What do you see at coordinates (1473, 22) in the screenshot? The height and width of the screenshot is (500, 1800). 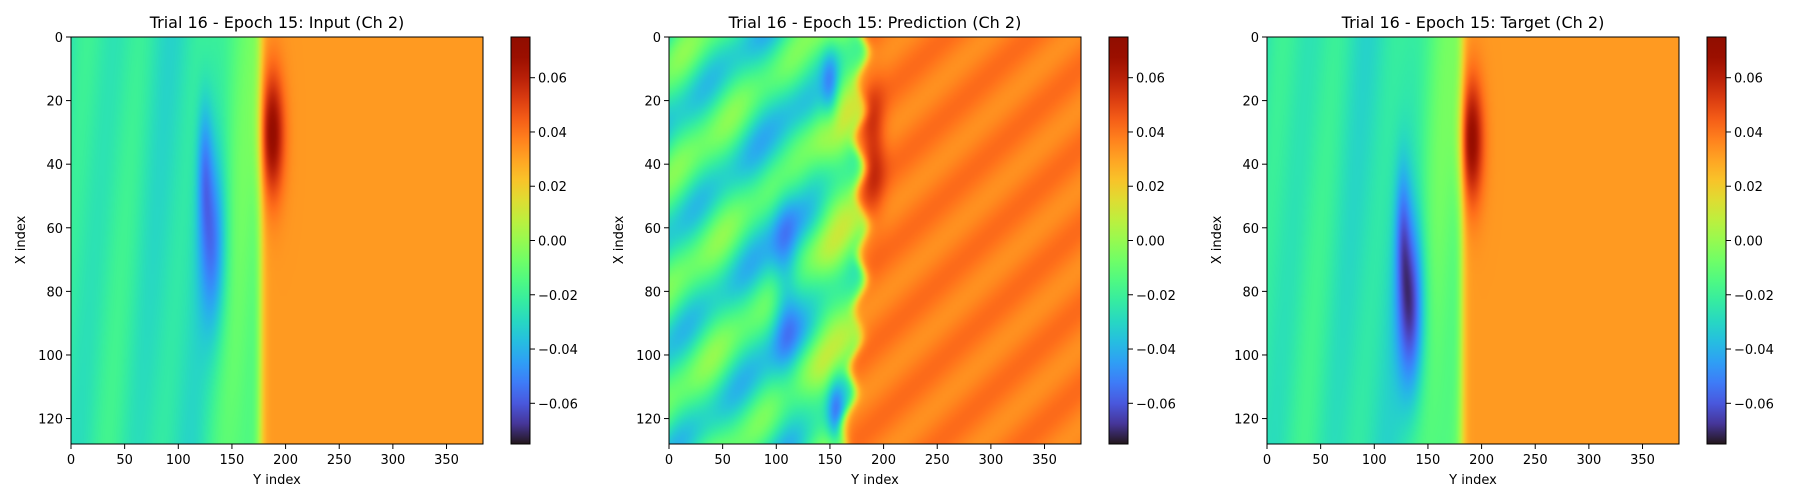 I see `panel-title: Trial 16 - Epoch 15: Target (Ch 2)` at bounding box center [1473, 22].